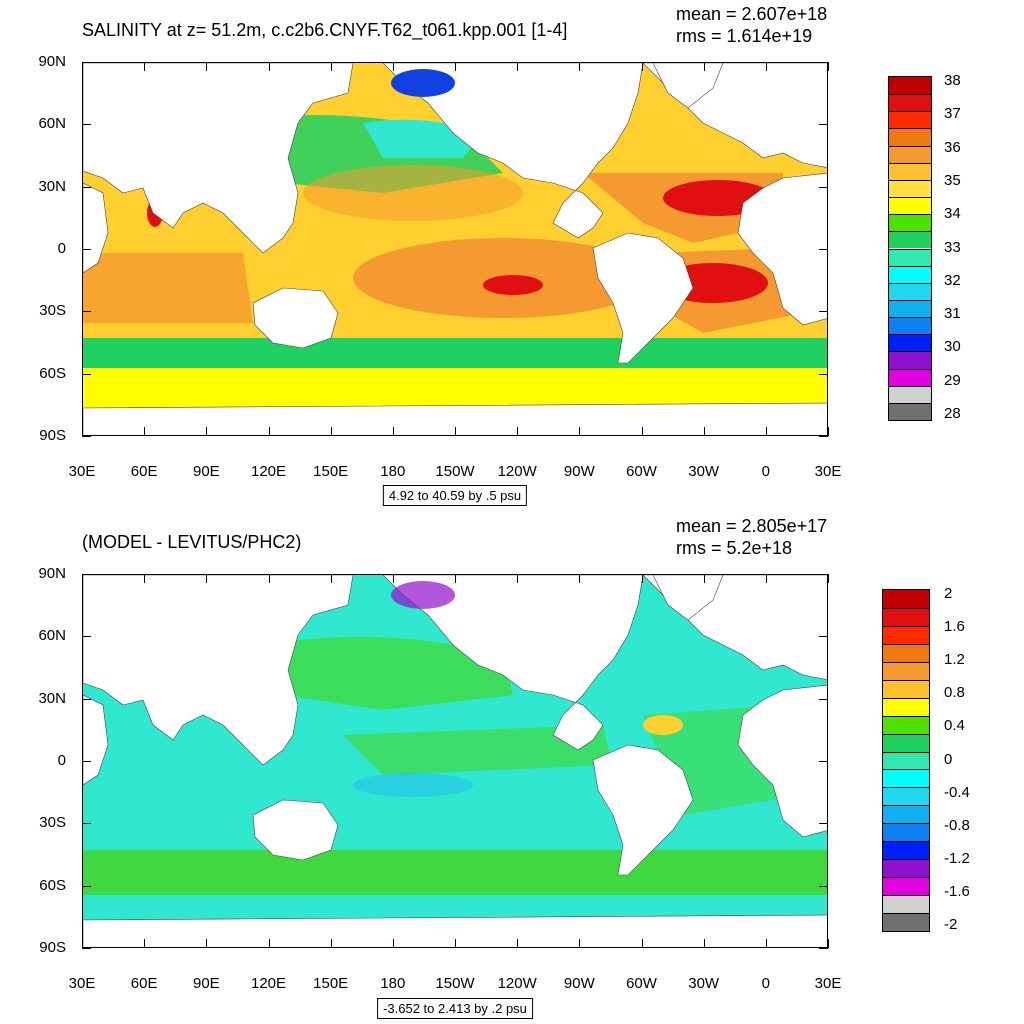 The image size is (1024, 1024). What do you see at coordinates (952, 247) in the screenshot?
I see `colorbar-label: 33` at bounding box center [952, 247].